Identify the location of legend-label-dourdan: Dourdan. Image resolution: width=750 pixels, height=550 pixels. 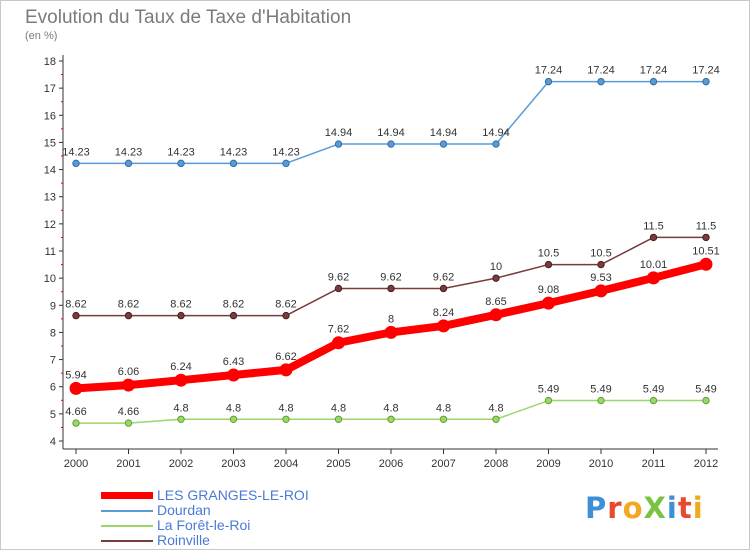
(184, 510).